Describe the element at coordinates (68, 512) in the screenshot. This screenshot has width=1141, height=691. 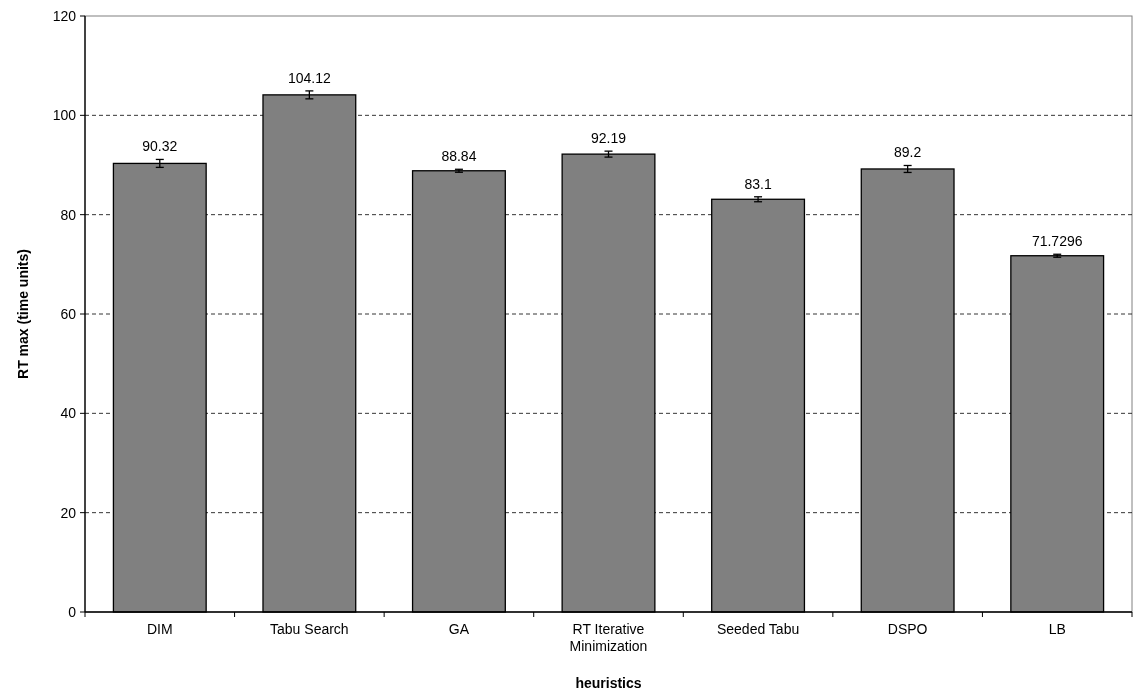
I see `y-tick-label: 20` at that location.